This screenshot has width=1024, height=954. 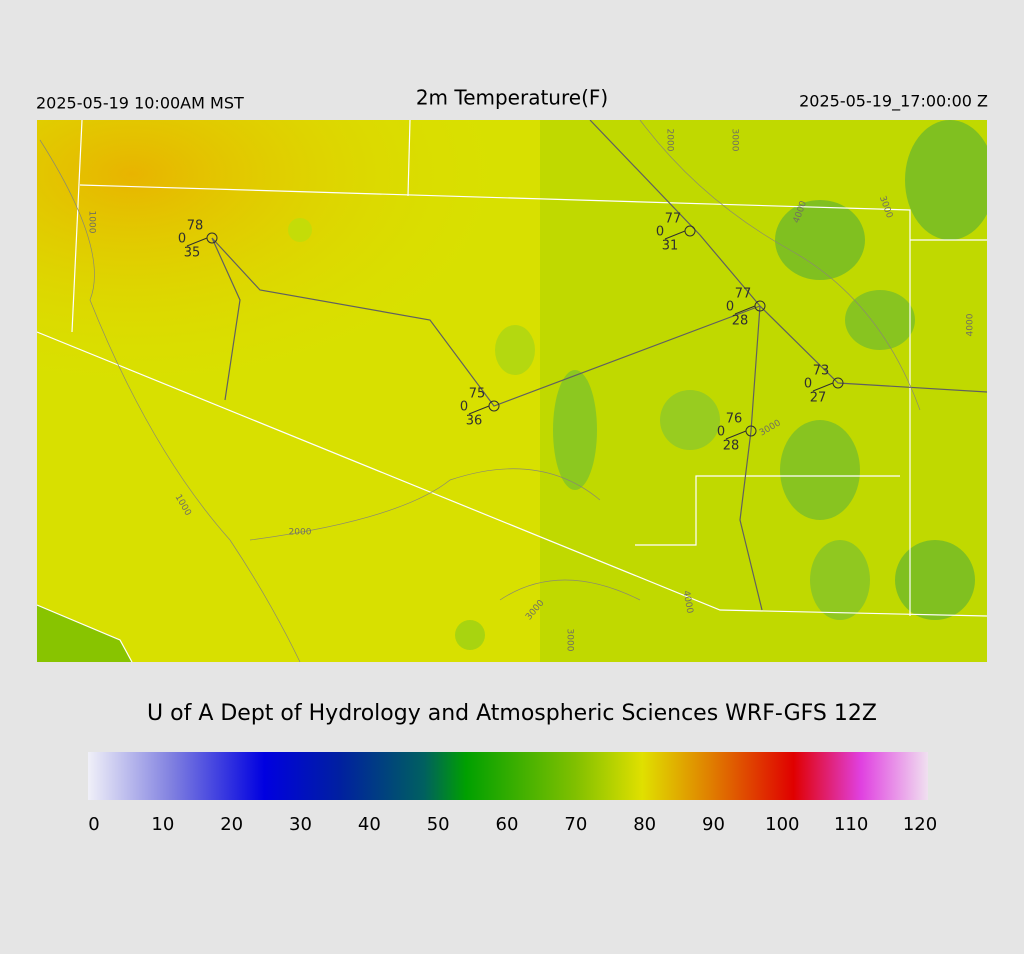 What do you see at coordinates (508, 776) in the screenshot?
I see `colorbar` at bounding box center [508, 776].